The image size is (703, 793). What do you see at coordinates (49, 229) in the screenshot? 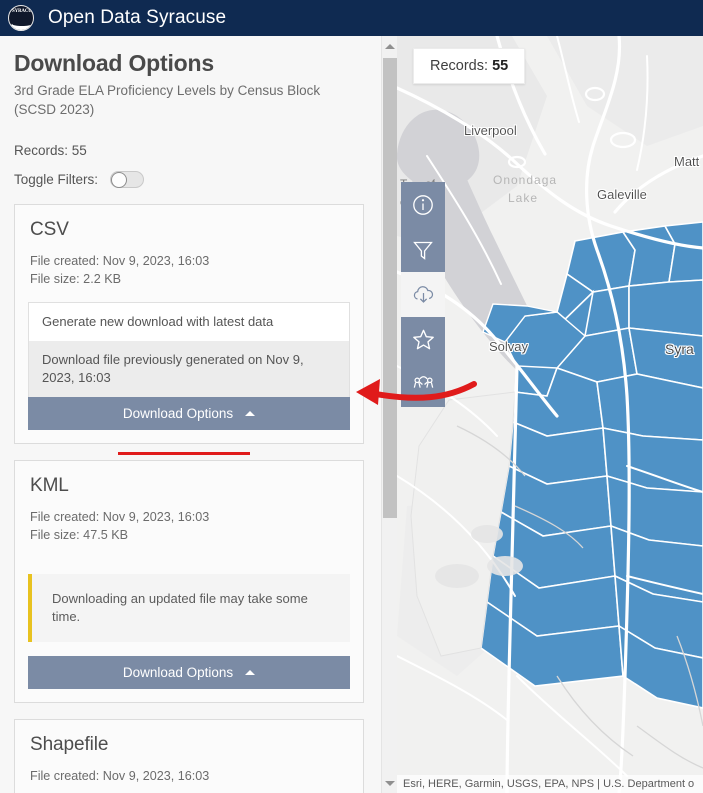
I see `card-title-csv: CSV` at bounding box center [49, 229].